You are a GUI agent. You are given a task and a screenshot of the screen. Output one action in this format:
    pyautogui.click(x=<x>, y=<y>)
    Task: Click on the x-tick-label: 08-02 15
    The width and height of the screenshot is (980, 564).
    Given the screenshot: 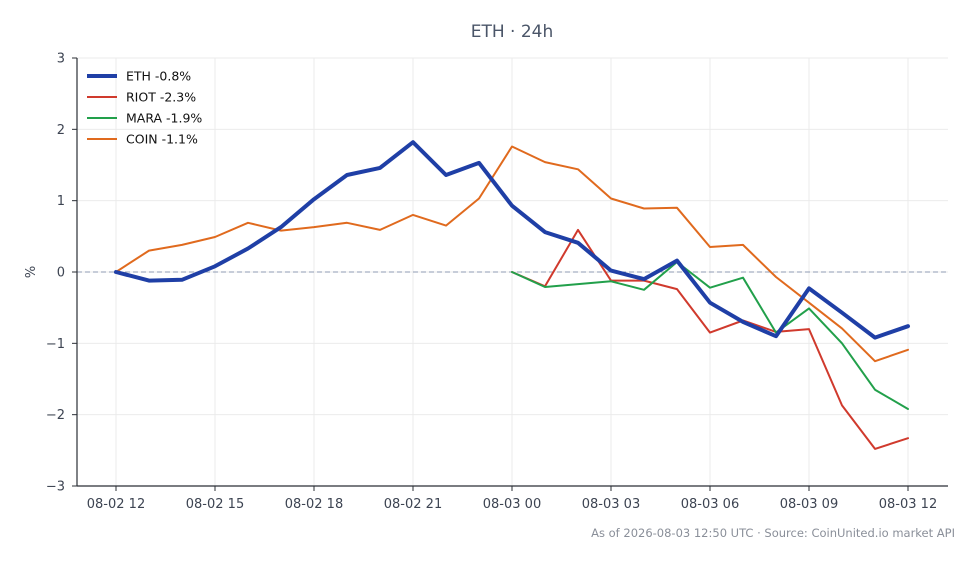 What is the action you would take?
    pyautogui.click(x=215, y=504)
    